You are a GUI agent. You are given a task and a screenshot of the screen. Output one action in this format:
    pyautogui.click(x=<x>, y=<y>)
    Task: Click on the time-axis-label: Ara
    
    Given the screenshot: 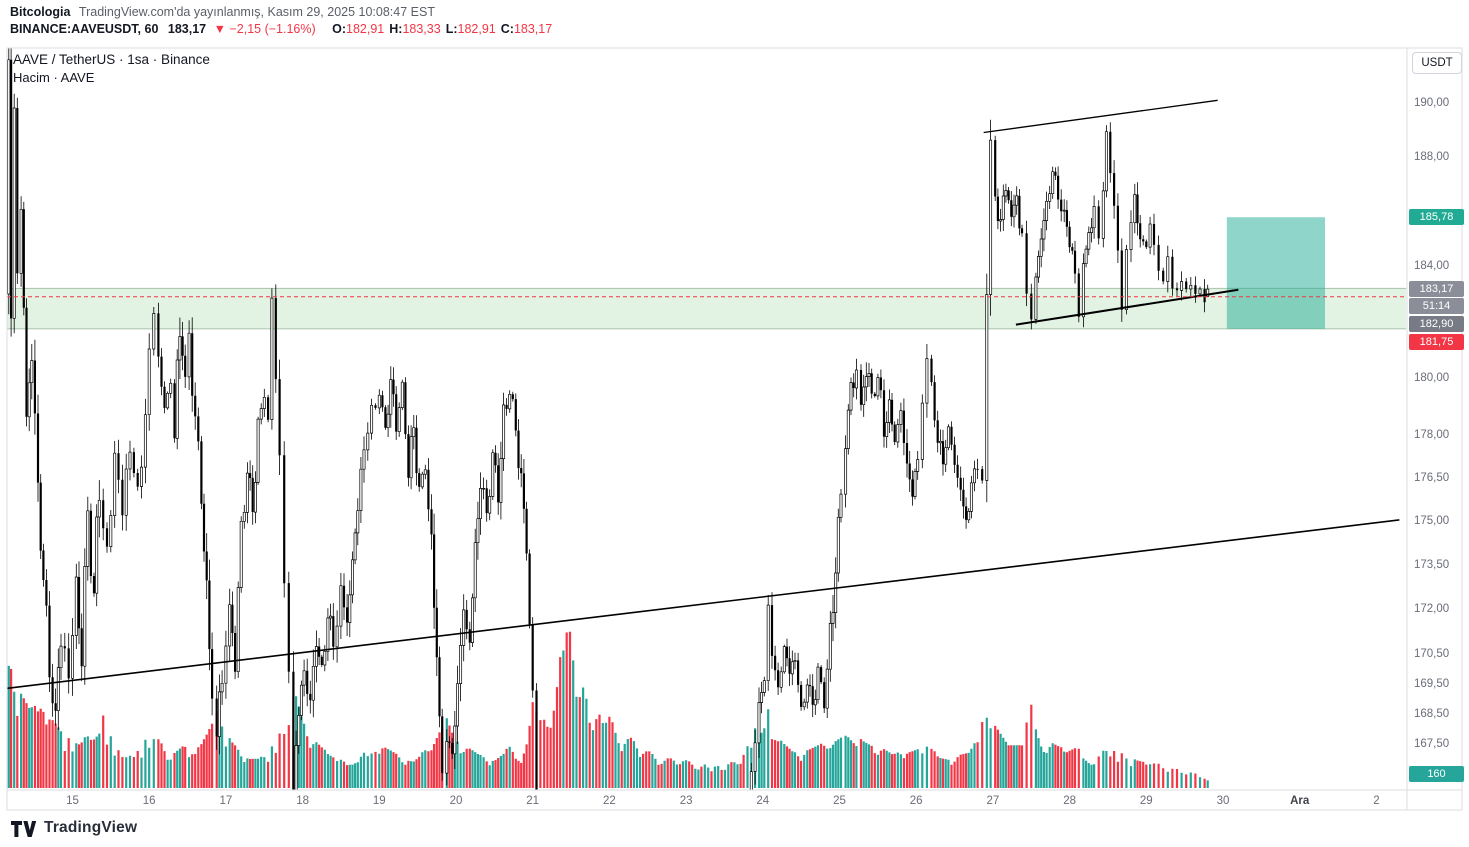 What is the action you would take?
    pyautogui.click(x=1300, y=801)
    